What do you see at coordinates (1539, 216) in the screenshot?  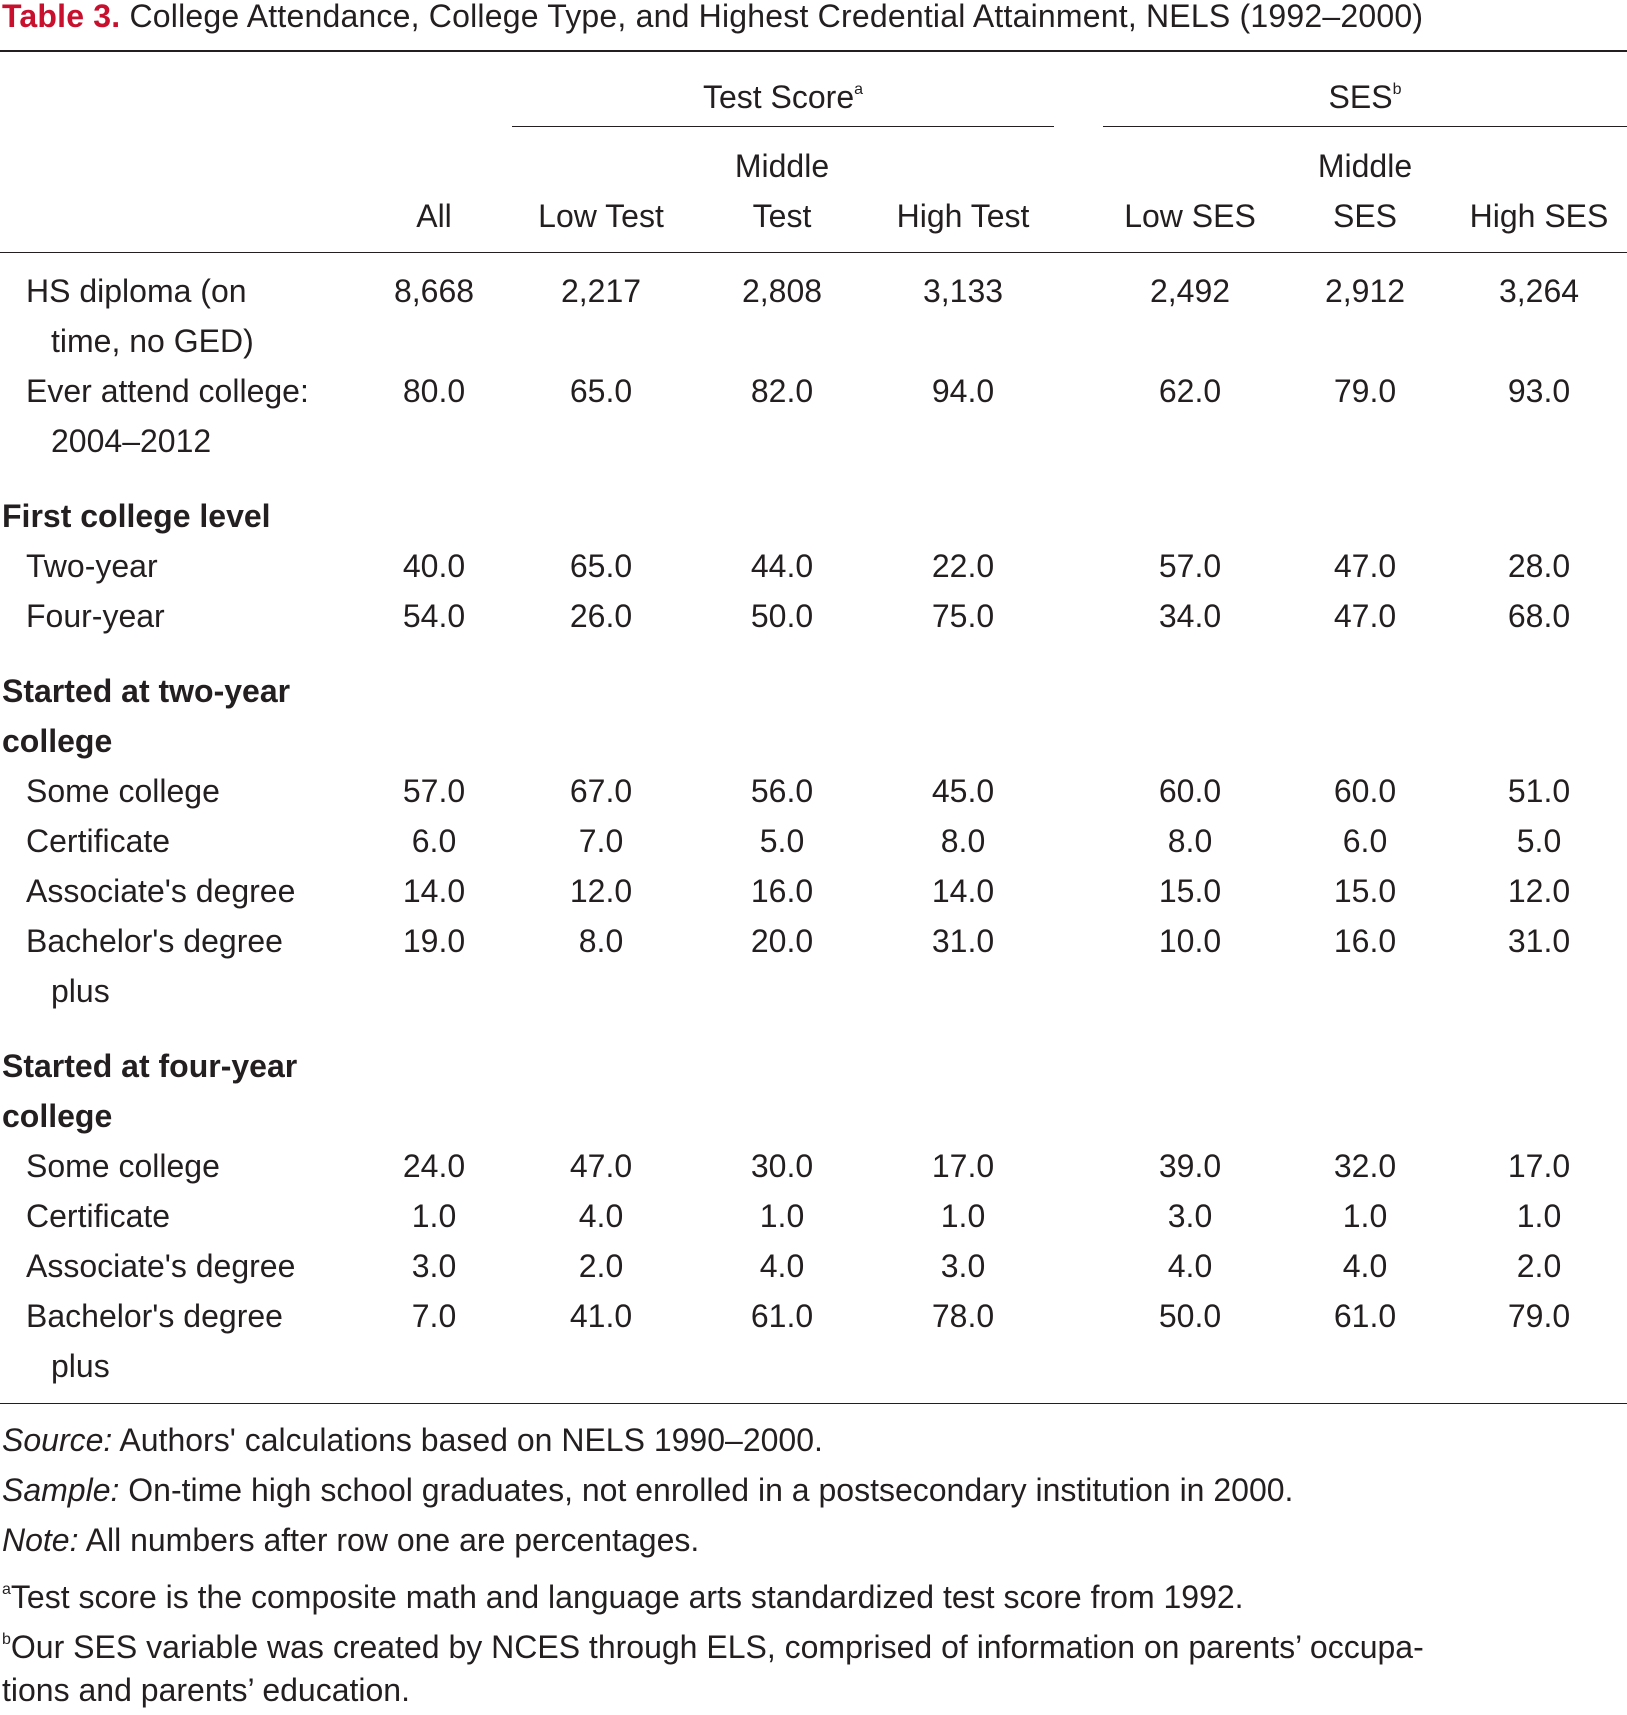 I see `col-header-high-ses: High SES` at bounding box center [1539, 216].